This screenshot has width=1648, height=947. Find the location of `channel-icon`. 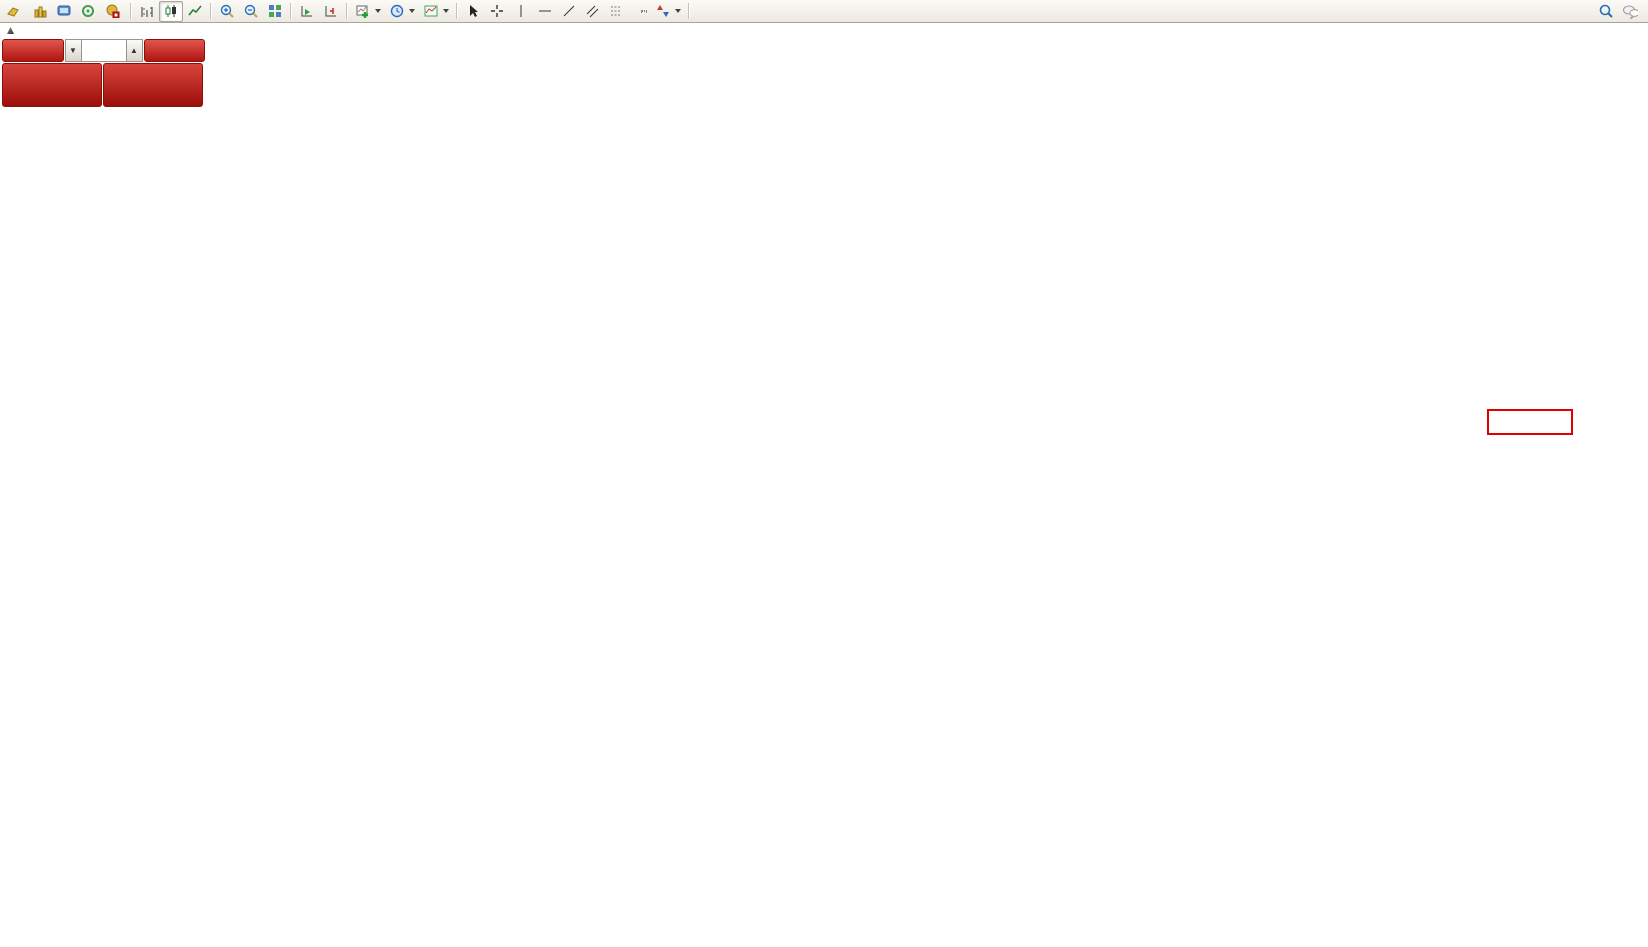

channel-icon is located at coordinates (593, 11).